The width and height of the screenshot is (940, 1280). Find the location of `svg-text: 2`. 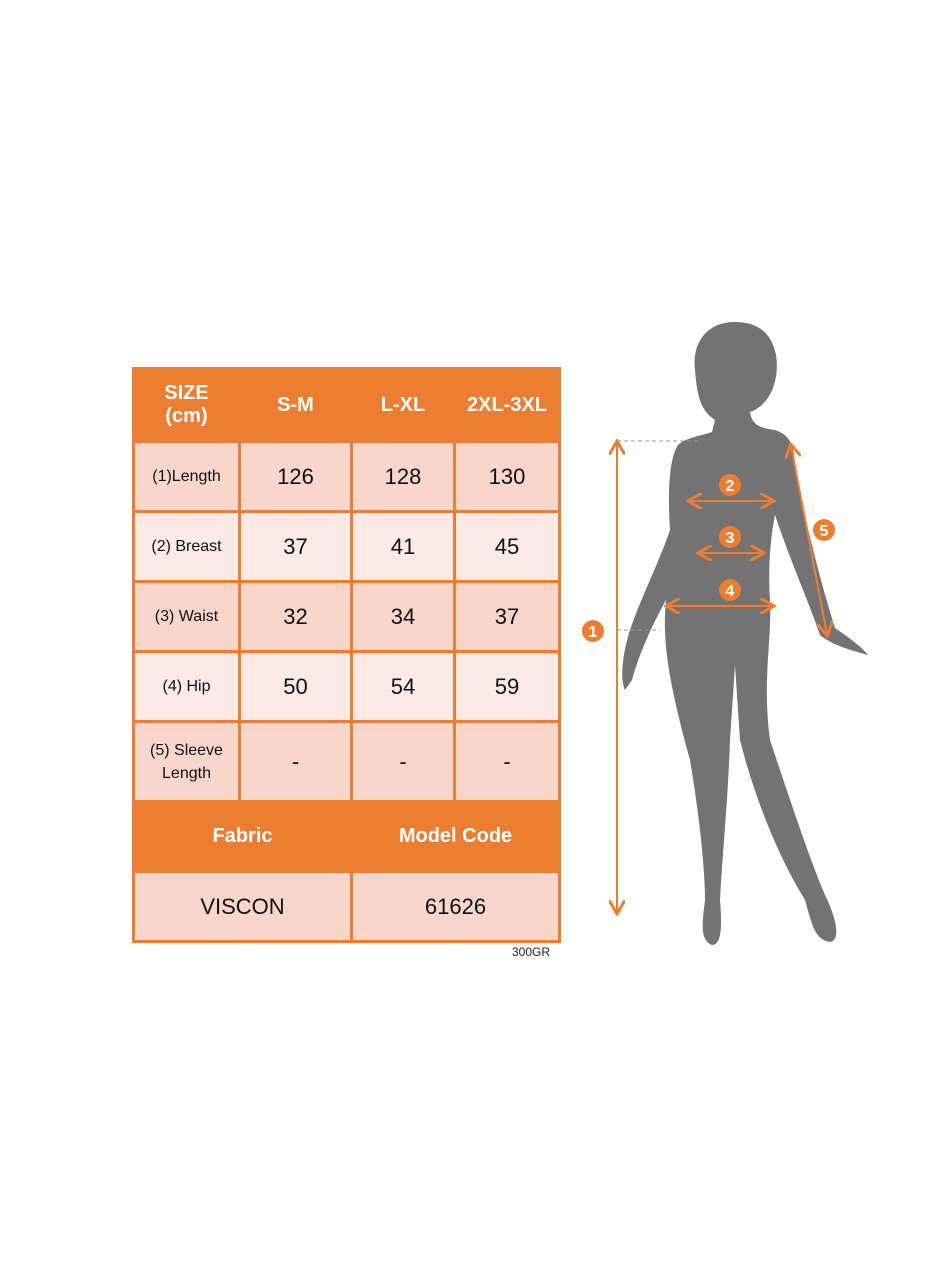

svg-text: 2 is located at coordinates (730, 486).